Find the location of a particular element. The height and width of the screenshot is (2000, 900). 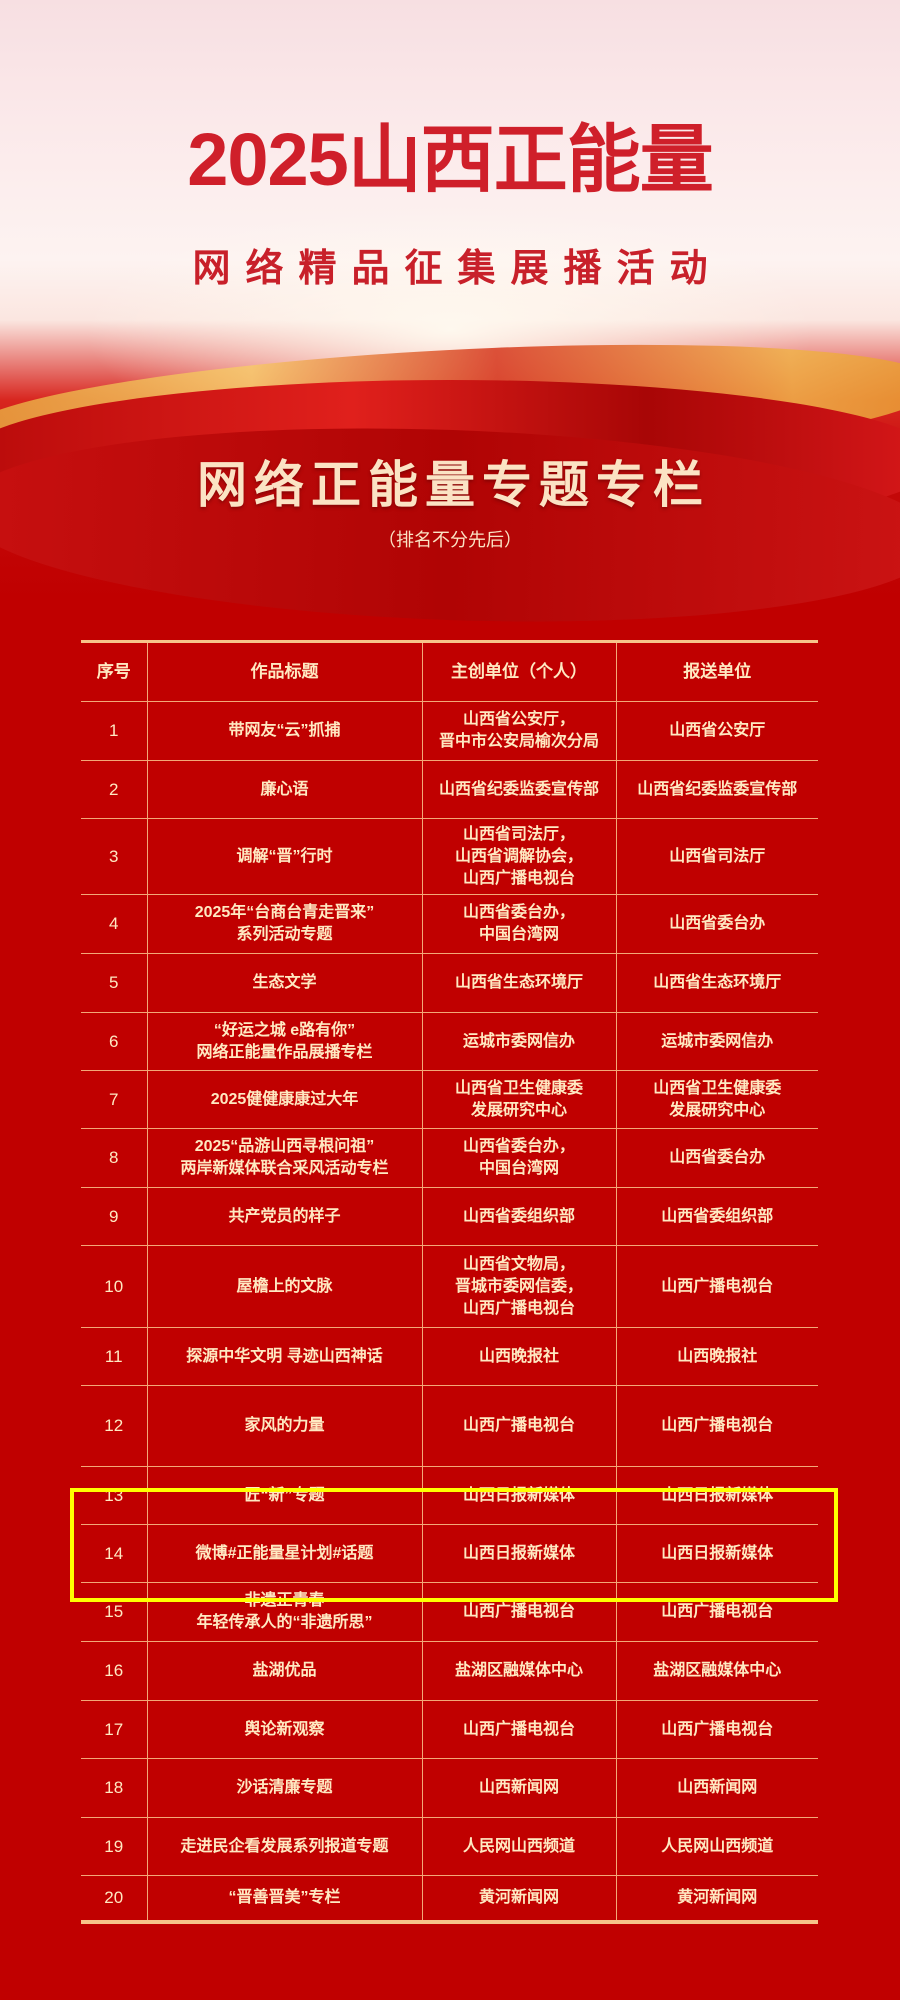

row-number: 15 is located at coordinates (114, 1612).